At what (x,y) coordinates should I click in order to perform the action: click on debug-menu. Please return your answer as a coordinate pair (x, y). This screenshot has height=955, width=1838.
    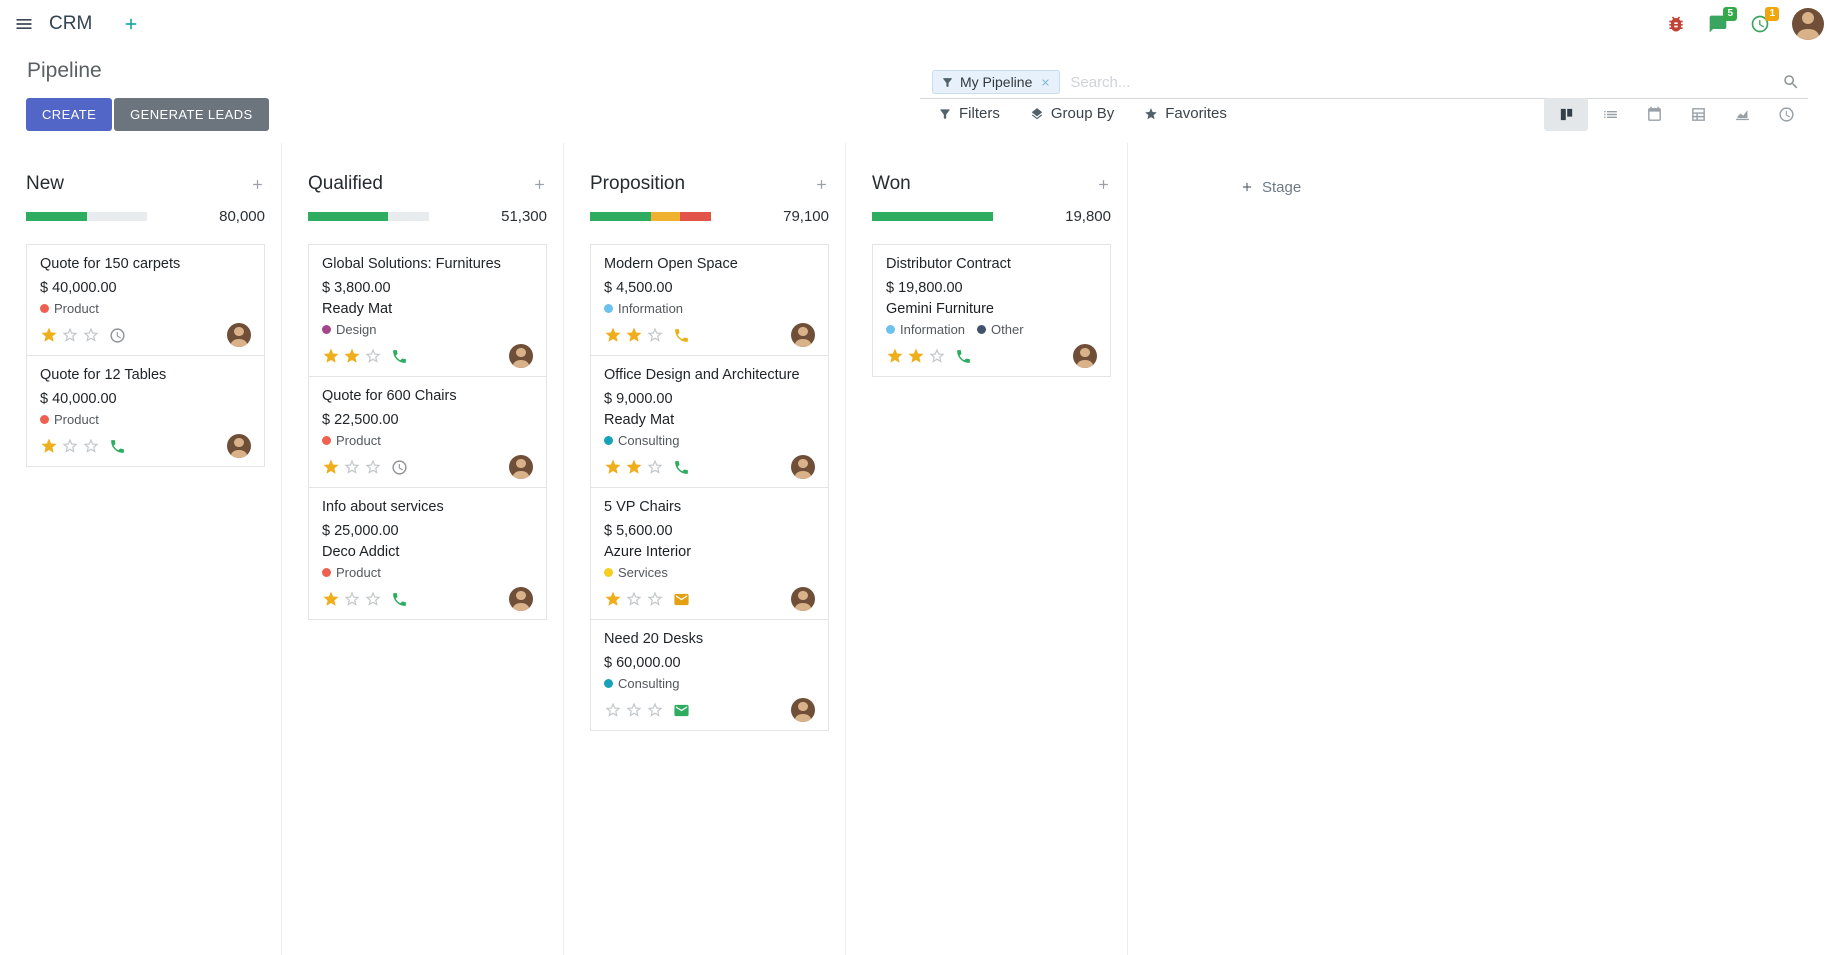
    Looking at the image, I should click on (1676, 24).